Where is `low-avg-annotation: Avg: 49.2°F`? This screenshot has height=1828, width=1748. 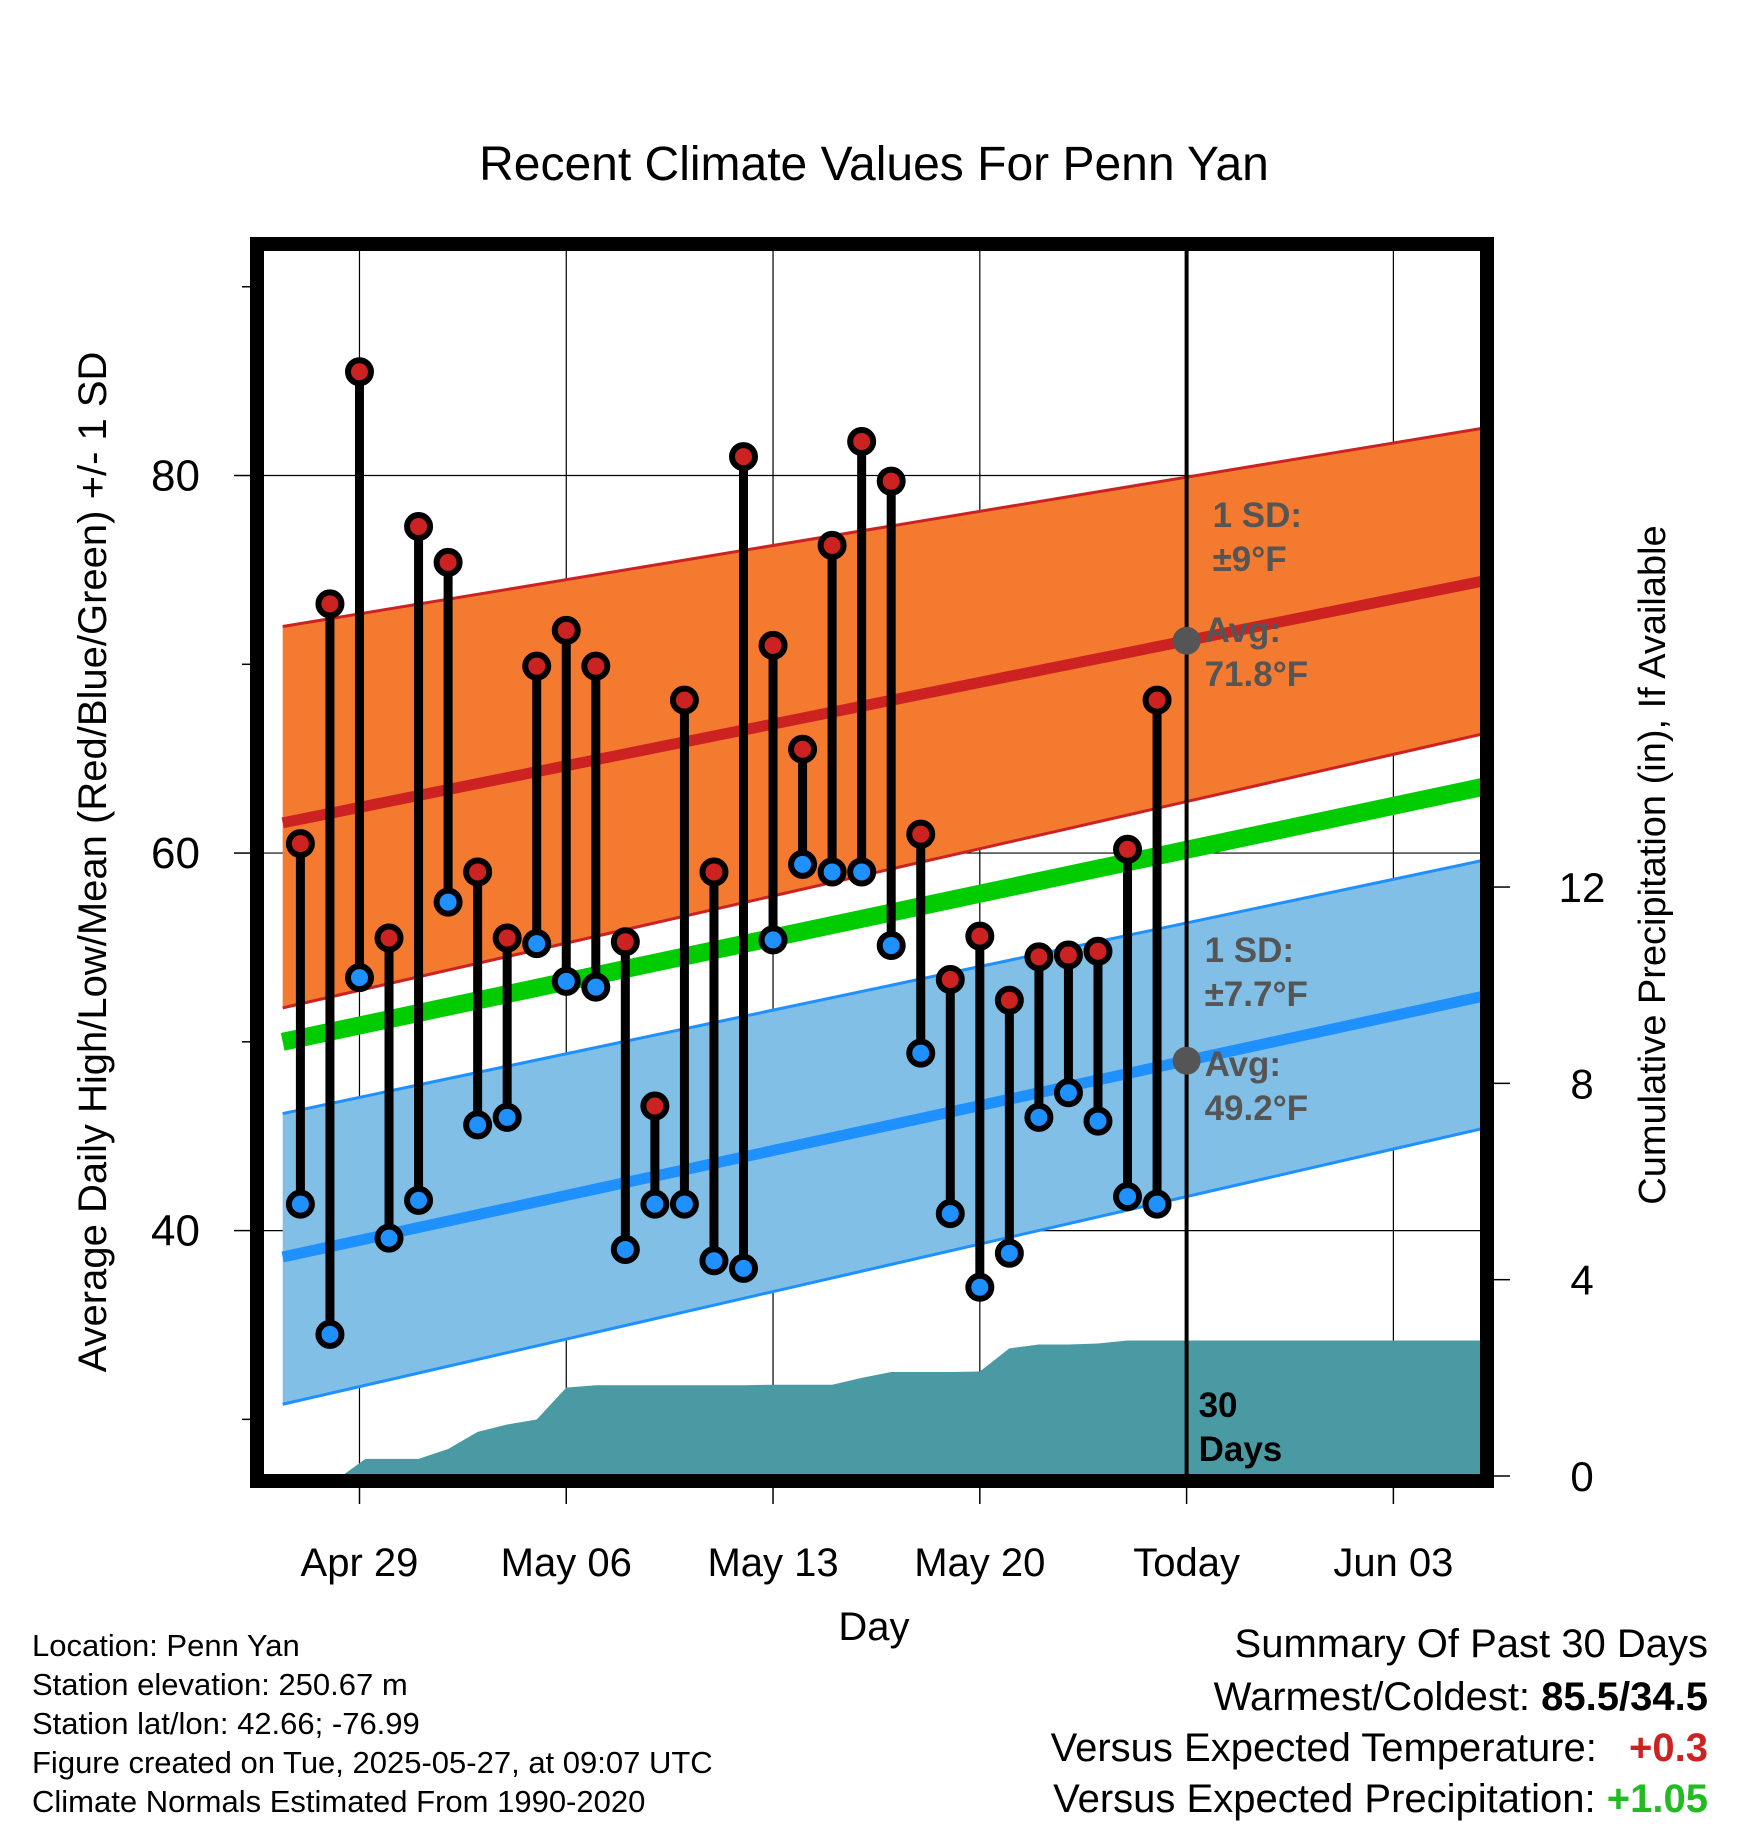
low-avg-annotation: Avg: 49.2°F is located at coordinates (1257, 1086).